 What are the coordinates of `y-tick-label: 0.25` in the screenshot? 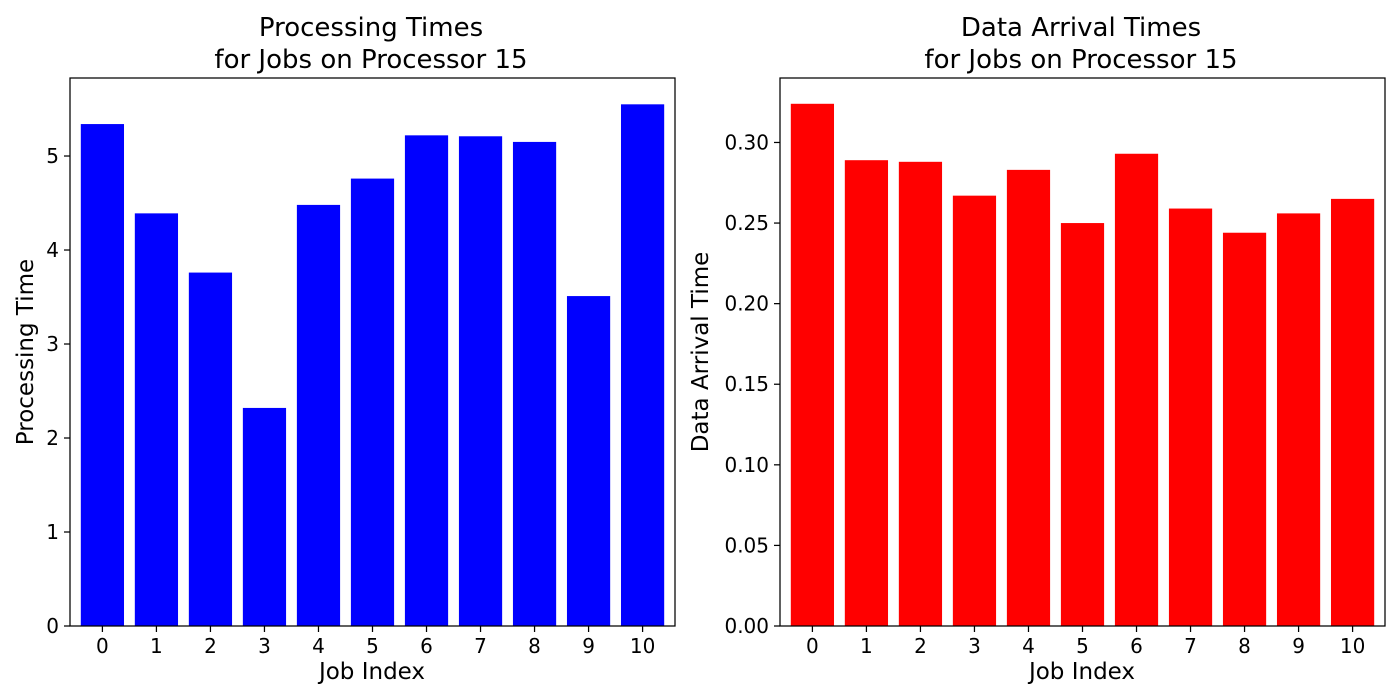 It's located at (746, 223).